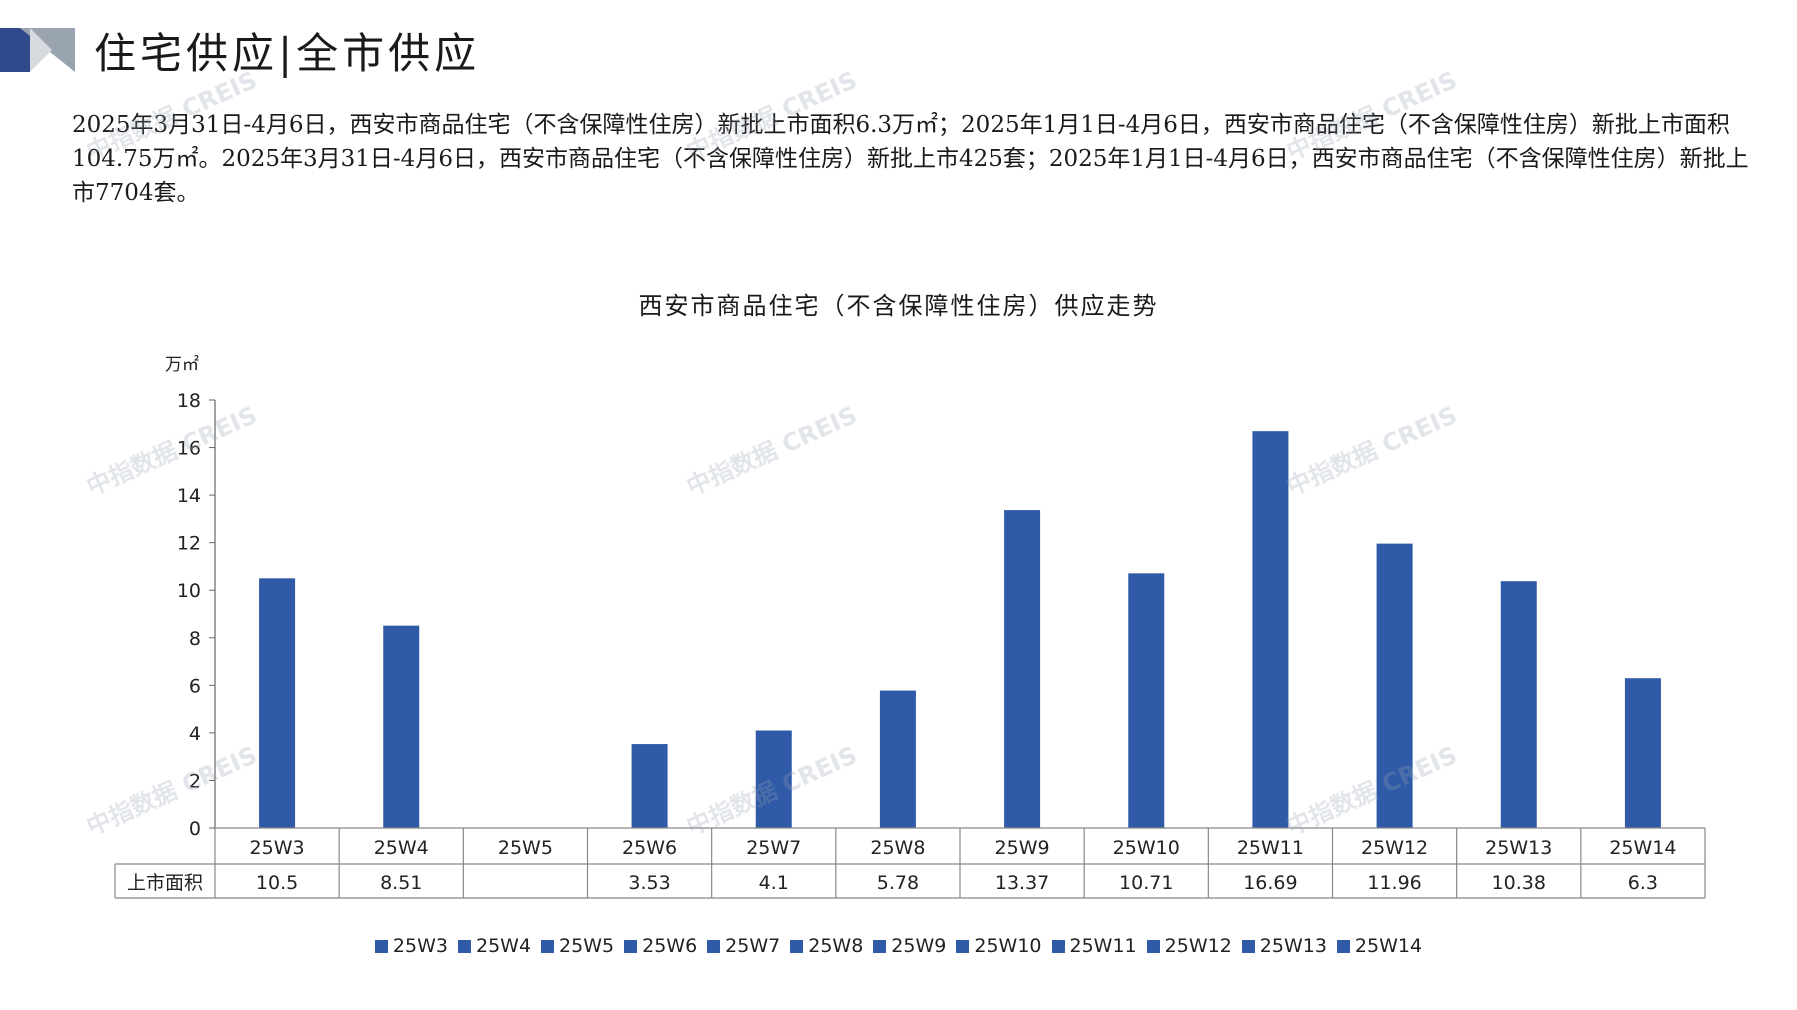 This screenshot has width=1797, height=1010. What do you see at coordinates (1146, 848) in the screenshot?
I see `x-tick-label: 25W10` at bounding box center [1146, 848].